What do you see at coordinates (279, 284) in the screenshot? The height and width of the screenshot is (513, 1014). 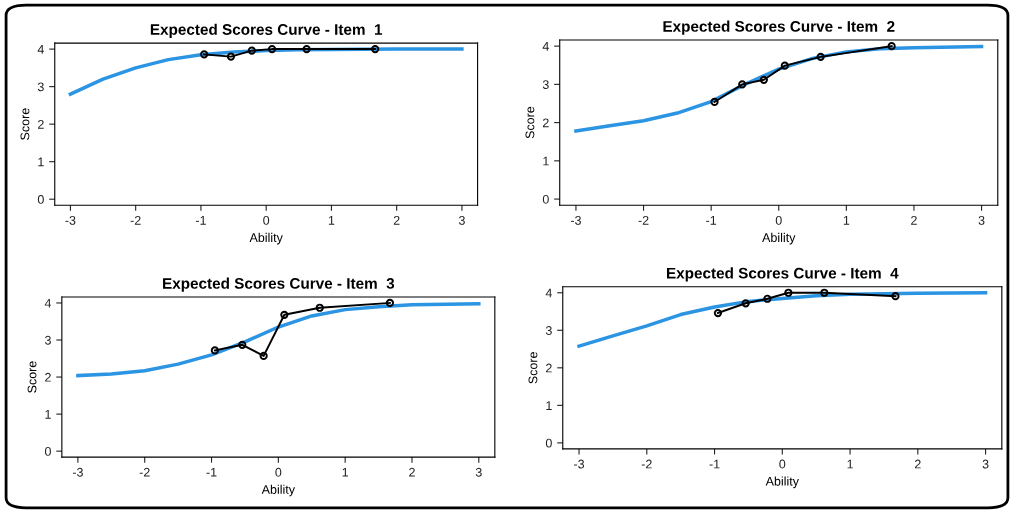 I see `chart-title: Expected Scores Curve - Item 3` at bounding box center [279, 284].